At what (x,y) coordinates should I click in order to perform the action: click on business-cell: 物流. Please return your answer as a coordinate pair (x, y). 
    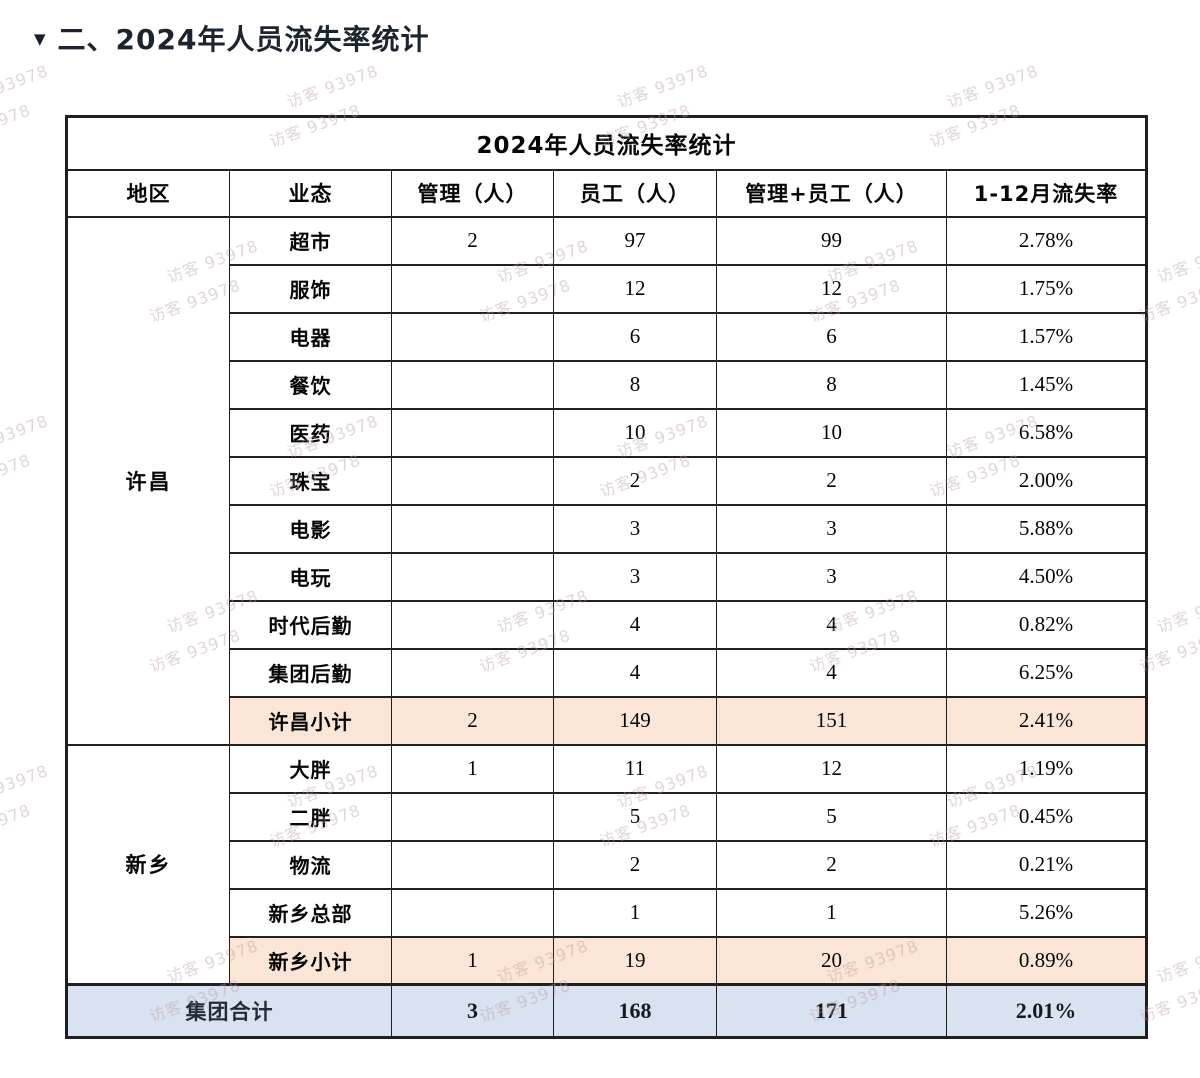
    Looking at the image, I should click on (310, 864).